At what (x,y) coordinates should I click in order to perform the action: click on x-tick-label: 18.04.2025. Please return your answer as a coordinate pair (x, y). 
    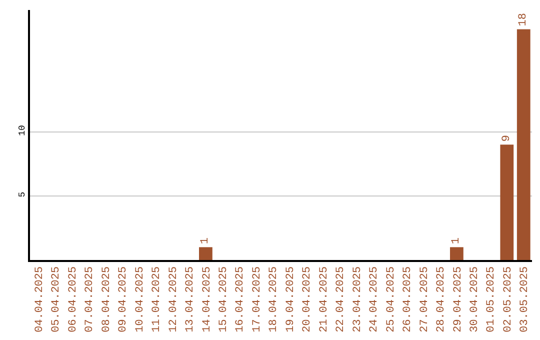
    Looking at the image, I should click on (274, 299).